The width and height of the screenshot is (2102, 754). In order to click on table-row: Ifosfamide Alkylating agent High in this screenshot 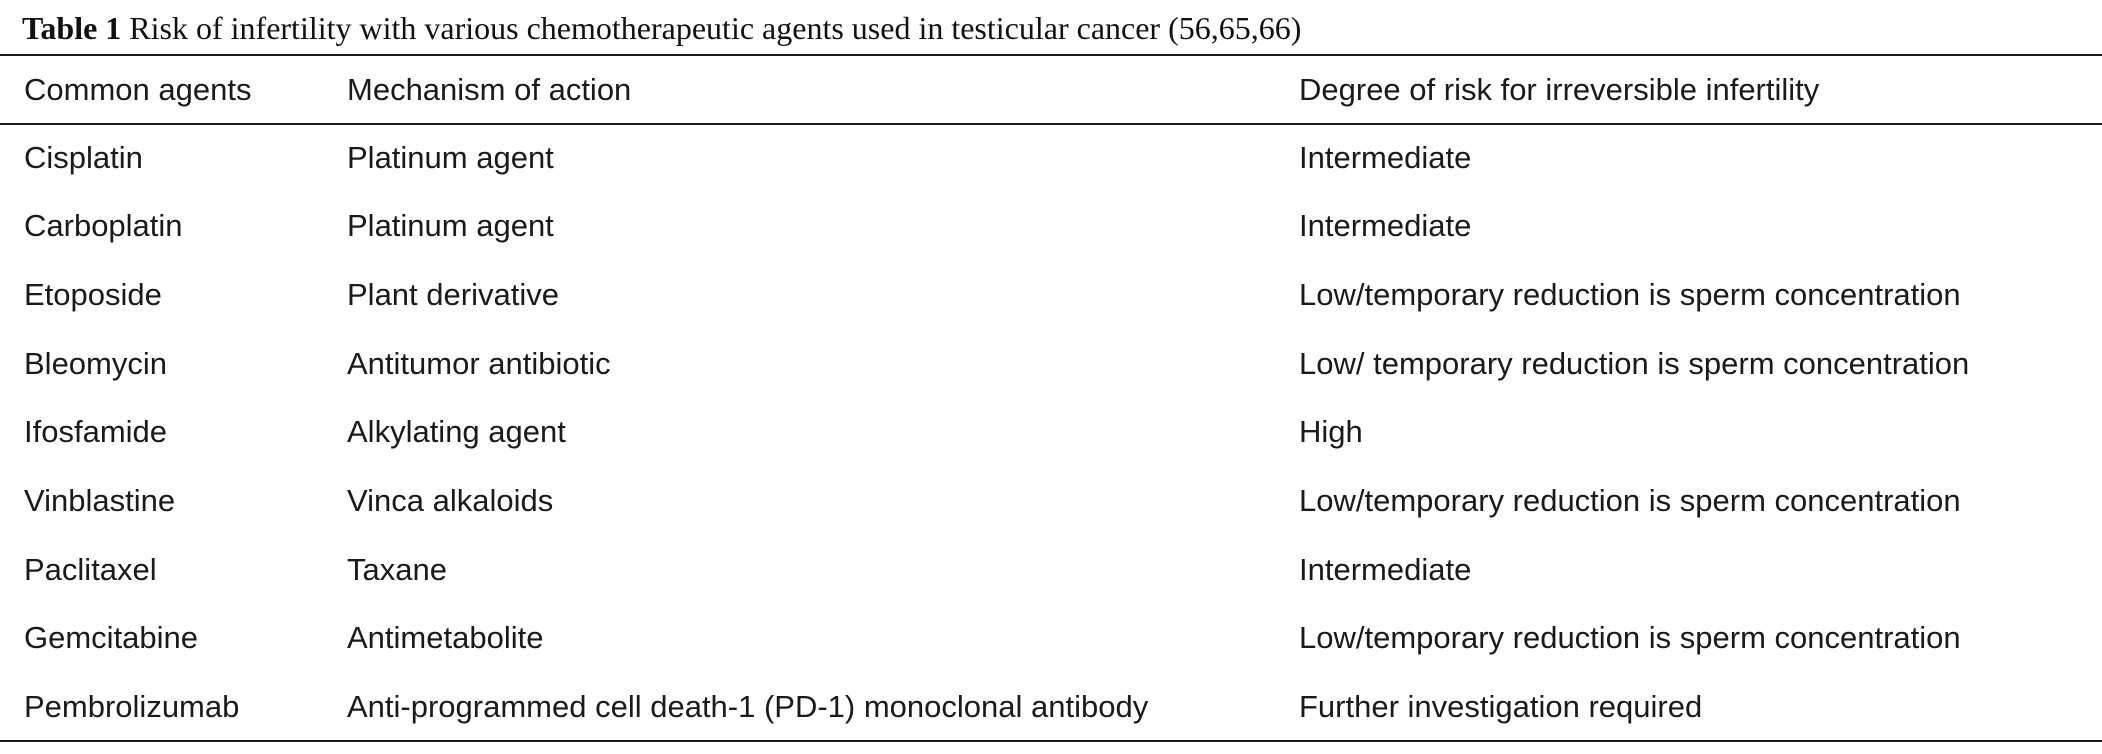, I will do `click(1051, 432)`.